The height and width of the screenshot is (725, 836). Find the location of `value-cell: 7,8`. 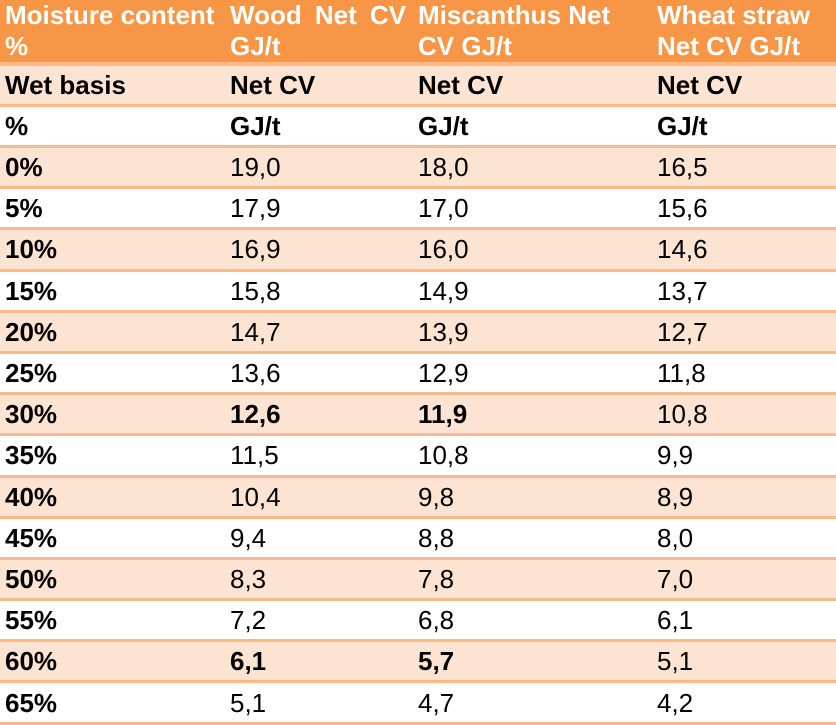

value-cell: 7,8 is located at coordinates (525, 580).